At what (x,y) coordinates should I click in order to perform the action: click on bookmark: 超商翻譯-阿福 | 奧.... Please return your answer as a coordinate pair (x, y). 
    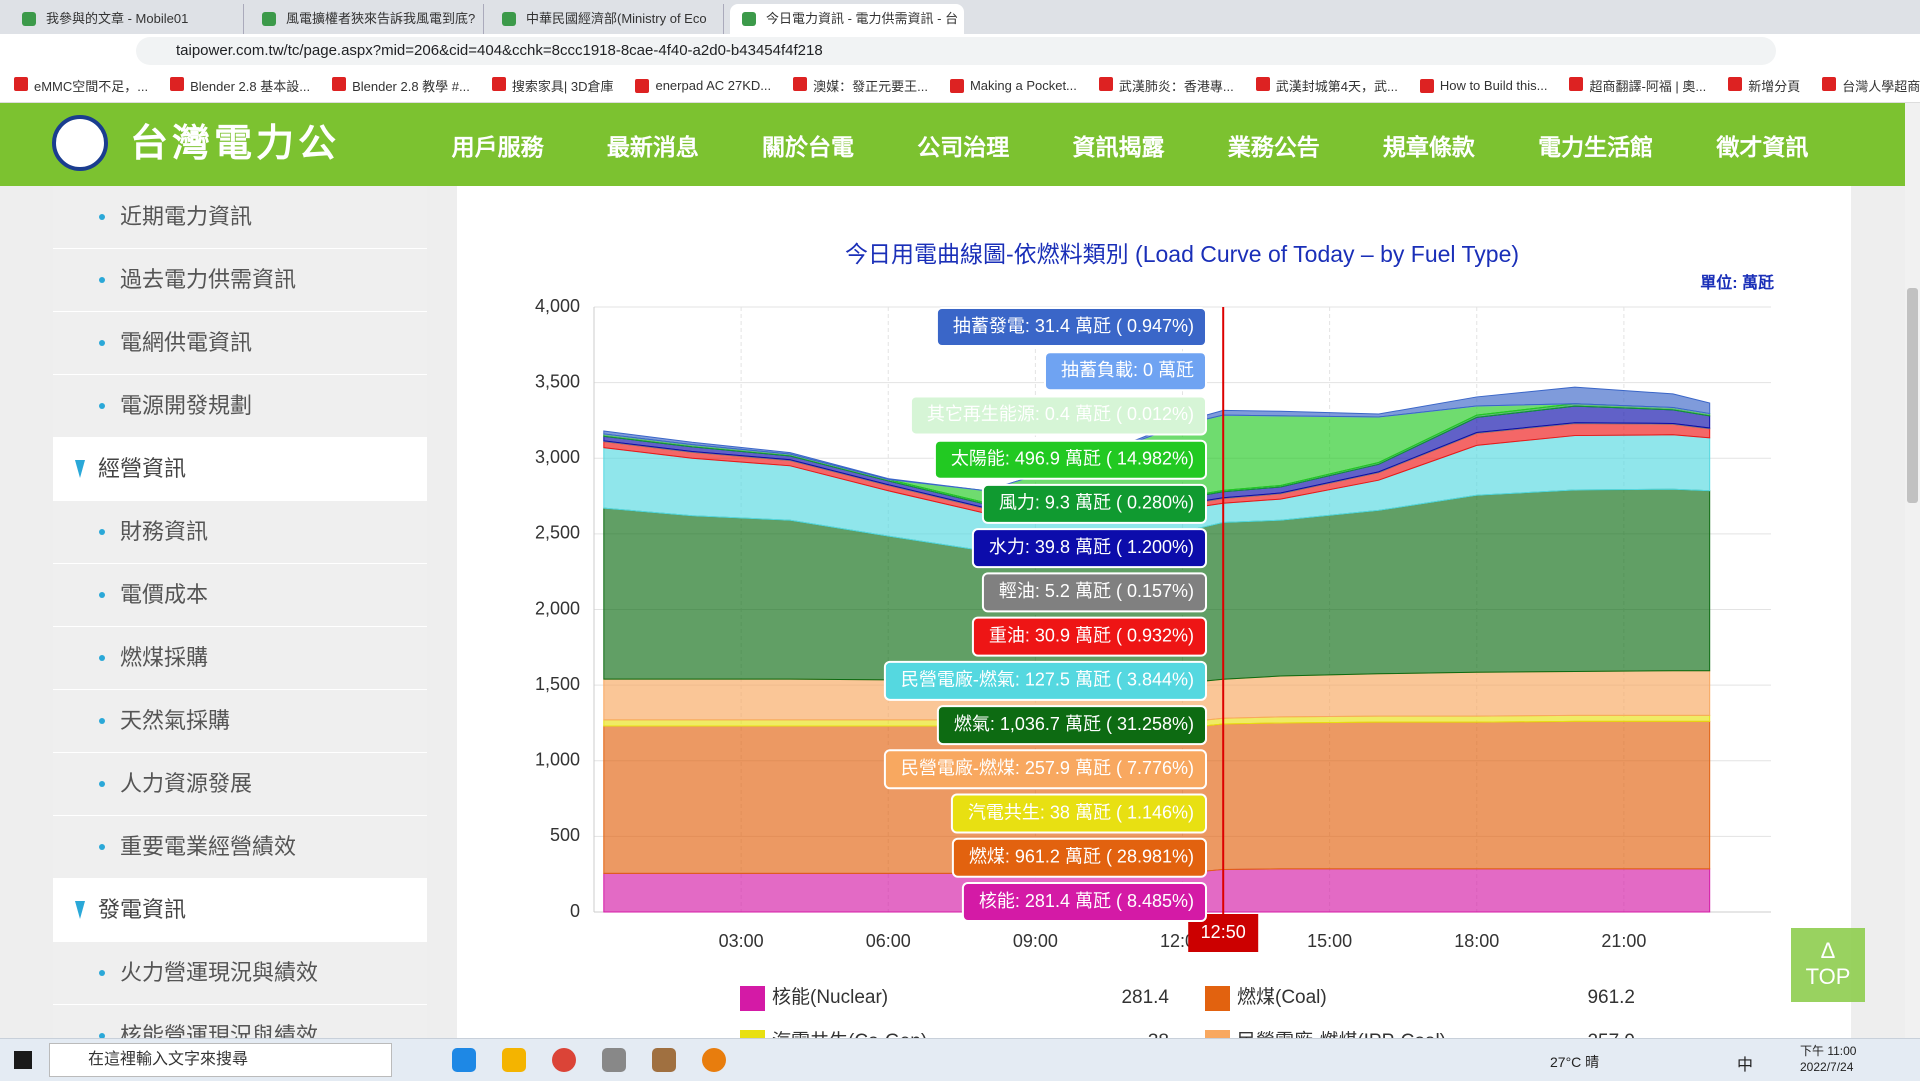
    Looking at the image, I should click on (1637, 85).